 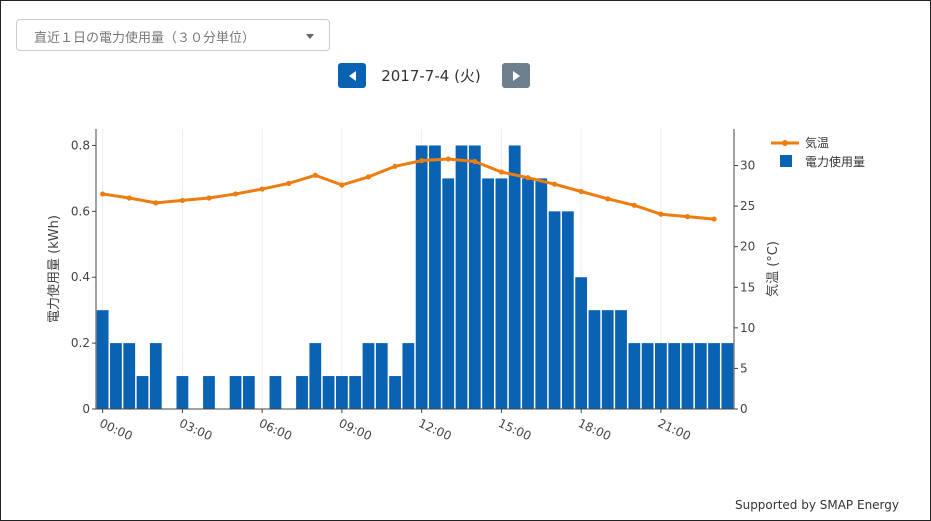 I want to click on current-date: 2017-7-4 (火), so click(x=431, y=76).